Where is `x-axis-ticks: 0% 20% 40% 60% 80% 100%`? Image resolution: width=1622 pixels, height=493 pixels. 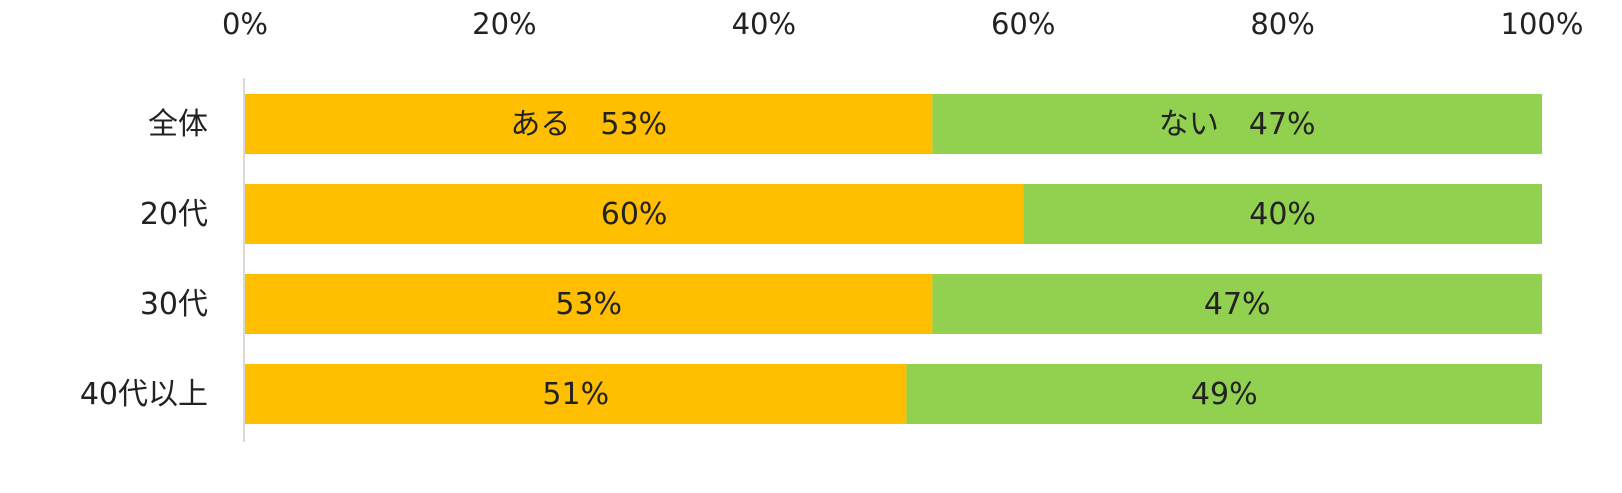
x-axis-ticks: 0% 20% 40% 60% 80% 100% is located at coordinates (902, 24).